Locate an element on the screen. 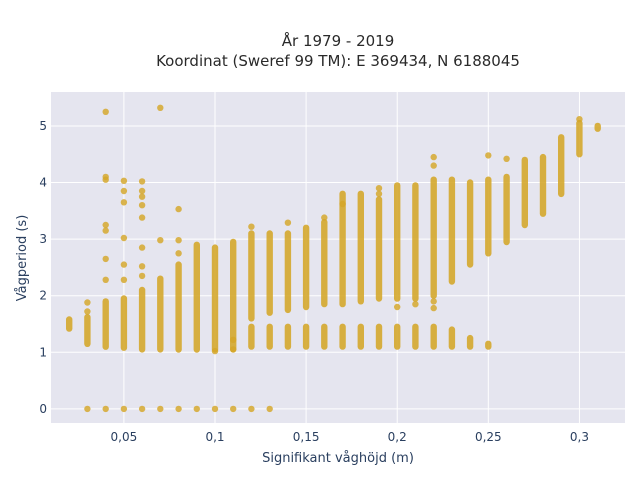 Image resolution: width=640 pixels, height=480 pixels. x-tick-label: 0,25 is located at coordinates (488, 437).